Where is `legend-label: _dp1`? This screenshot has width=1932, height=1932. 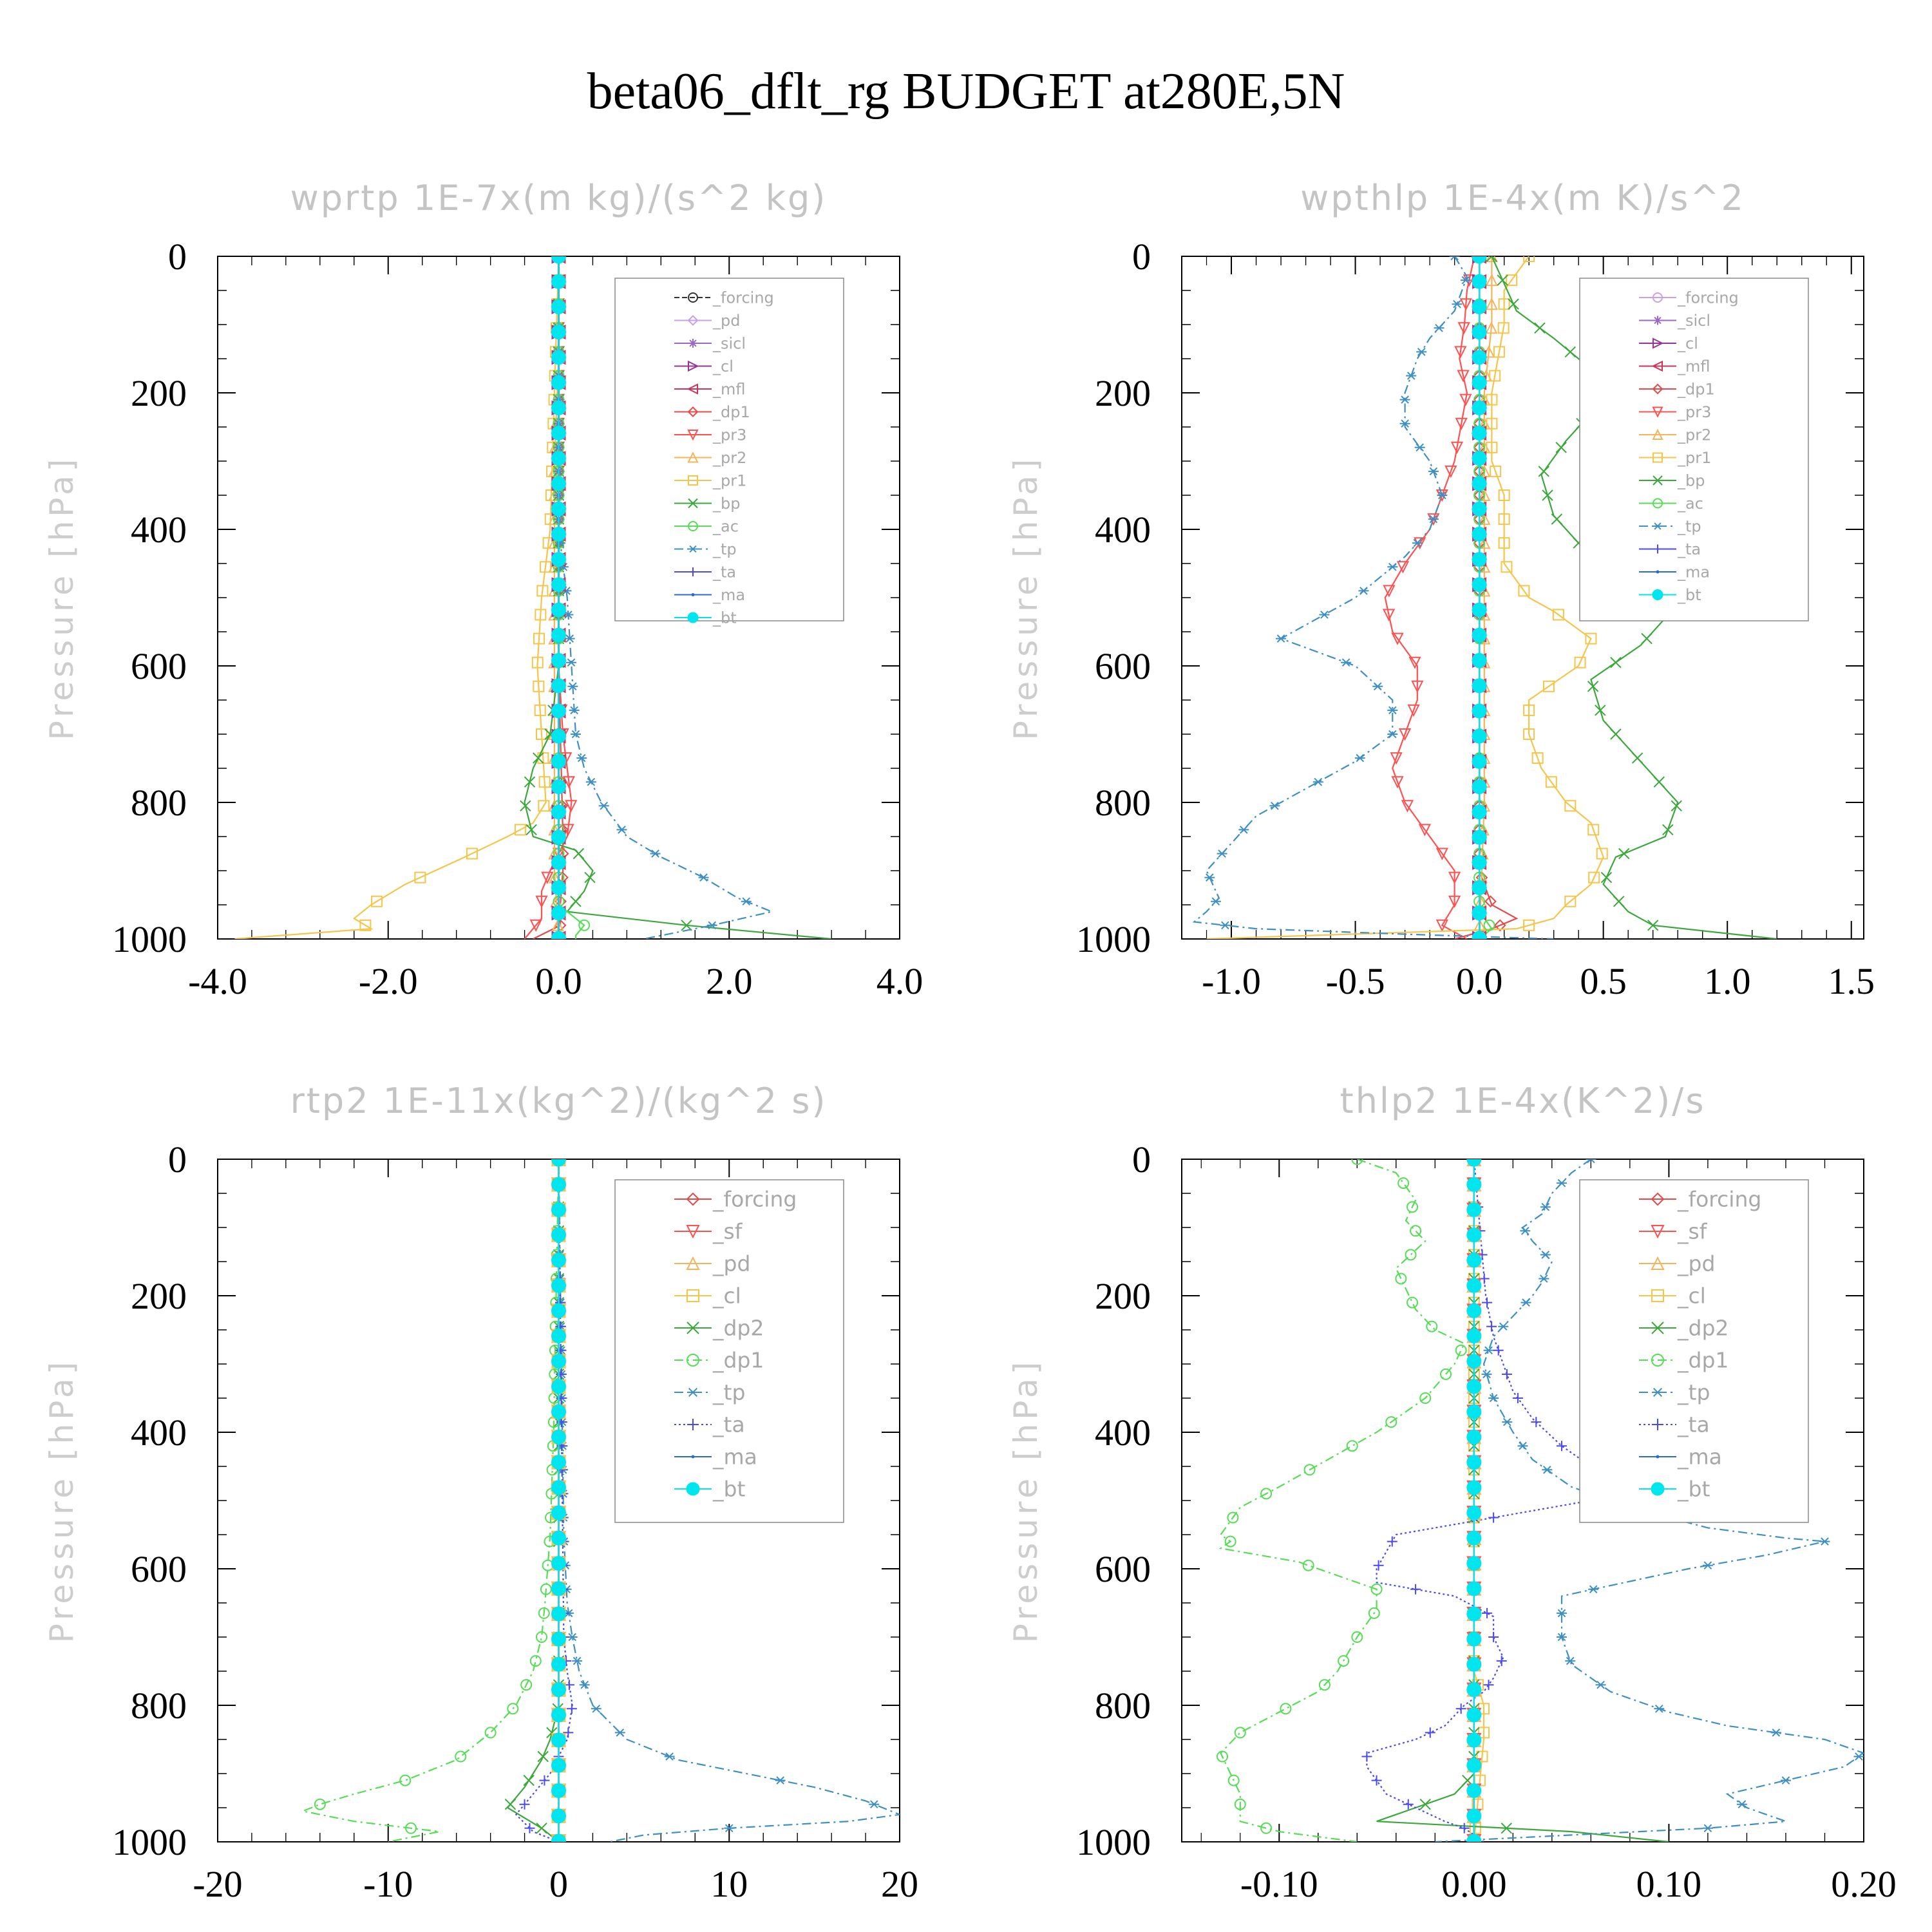
legend-label: _dp1 is located at coordinates (1696, 389).